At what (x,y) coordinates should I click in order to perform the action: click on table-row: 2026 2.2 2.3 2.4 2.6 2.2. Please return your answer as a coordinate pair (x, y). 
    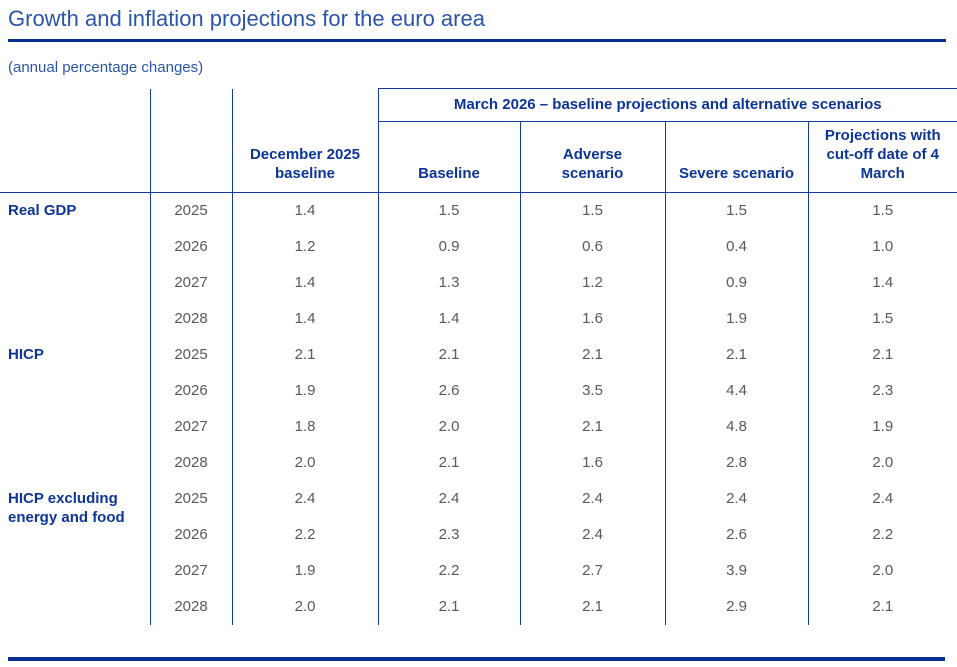
    Looking at the image, I should click on (478, 534).